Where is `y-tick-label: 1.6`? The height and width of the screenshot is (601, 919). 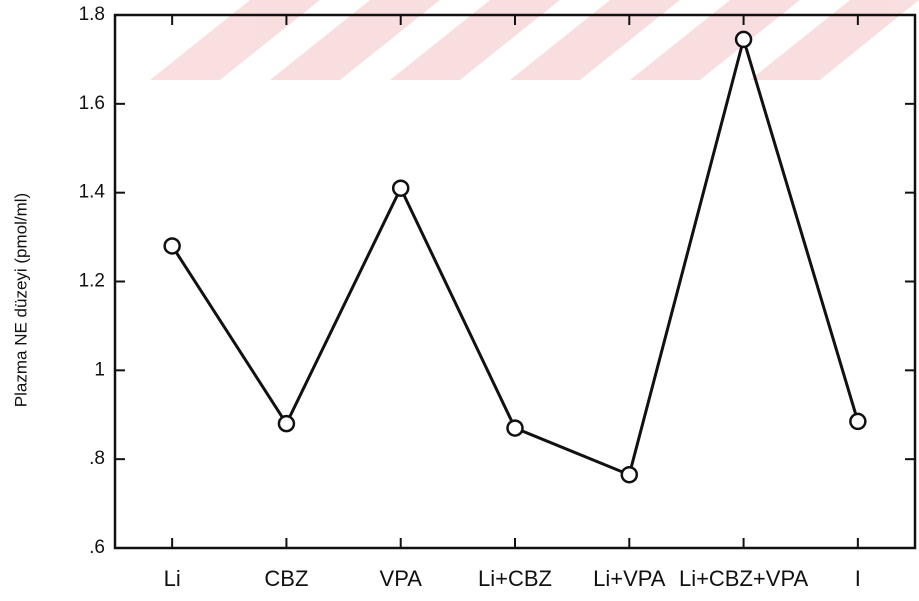 y-tick-label: 1.6 is located at coordinates (92, 103).